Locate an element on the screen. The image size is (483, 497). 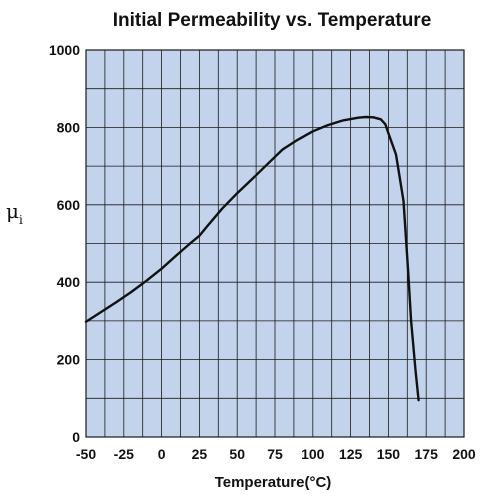
x-tick-label: 175 is located at coordinates (427, 454).